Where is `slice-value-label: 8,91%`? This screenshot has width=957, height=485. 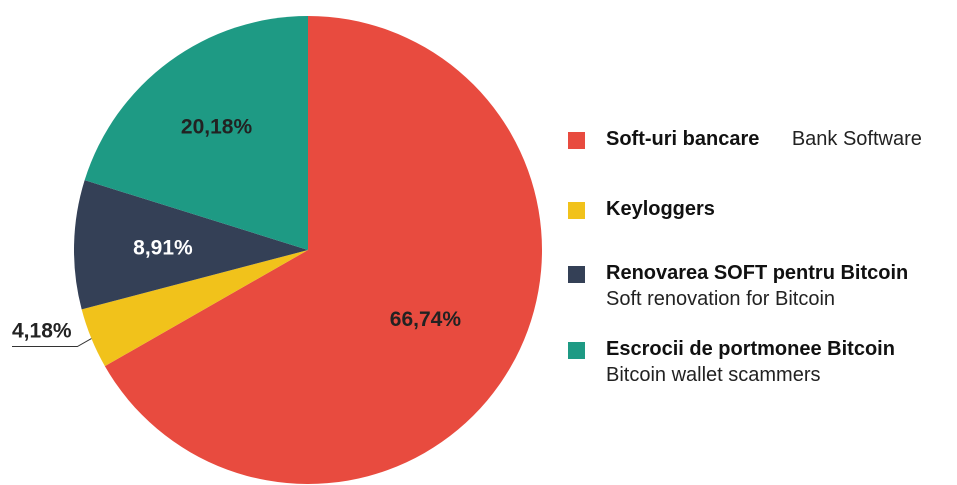 slice-value-label: 8,91% is located at coordinates (163, 248).